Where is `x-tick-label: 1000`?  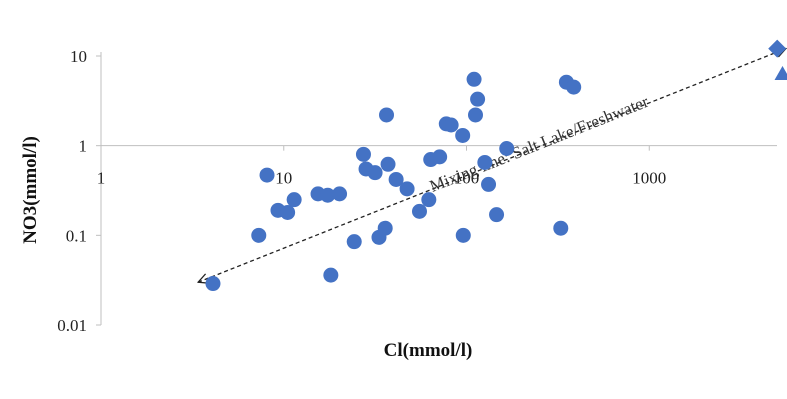 x-tick-label: 1000 is located at coordinates (649, 178).